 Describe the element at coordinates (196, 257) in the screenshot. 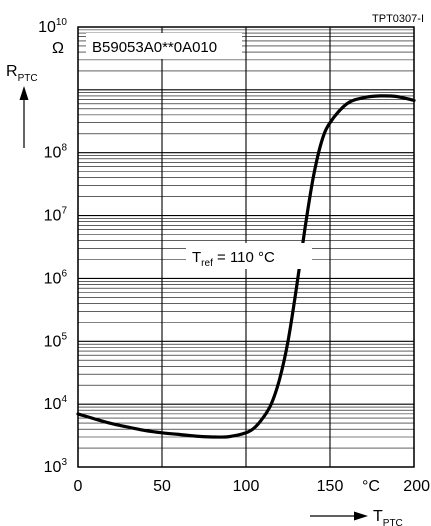

I see `ref-label-main: T` at that location.